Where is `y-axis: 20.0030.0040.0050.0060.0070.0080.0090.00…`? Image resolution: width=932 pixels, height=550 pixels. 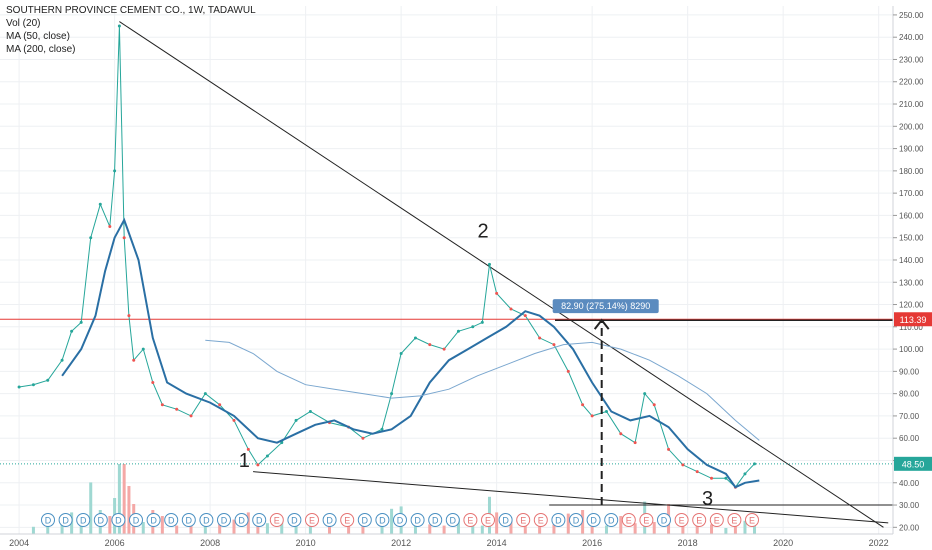 y-axis: 20.0030.0040.0050.0060.0070.0080.0090.00… is located at coordinates (912, 270).